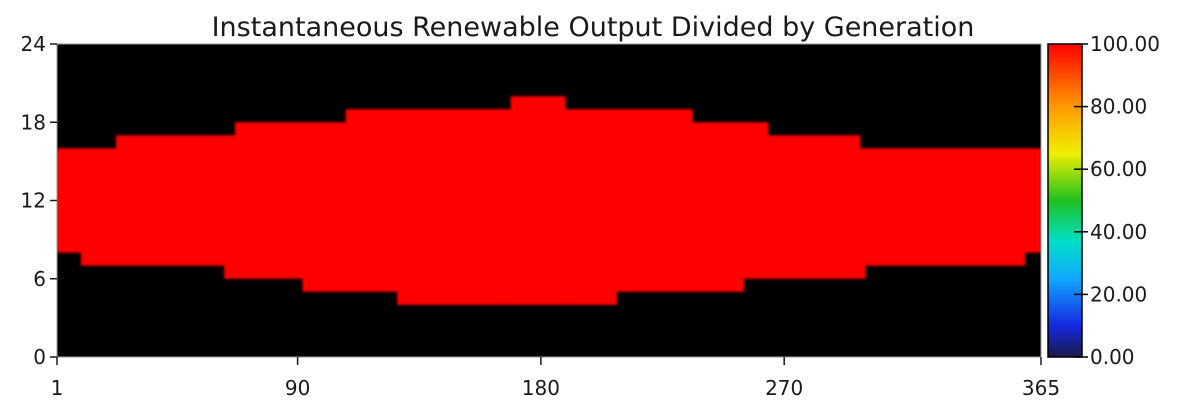 Image resolution: width=1183 pixels, height=405 pixels. What do you see at coordinates (1118, 294) in the screenshot?
I see `colorbar-tick-label: 20.00` at bounding box center [1118, 294].